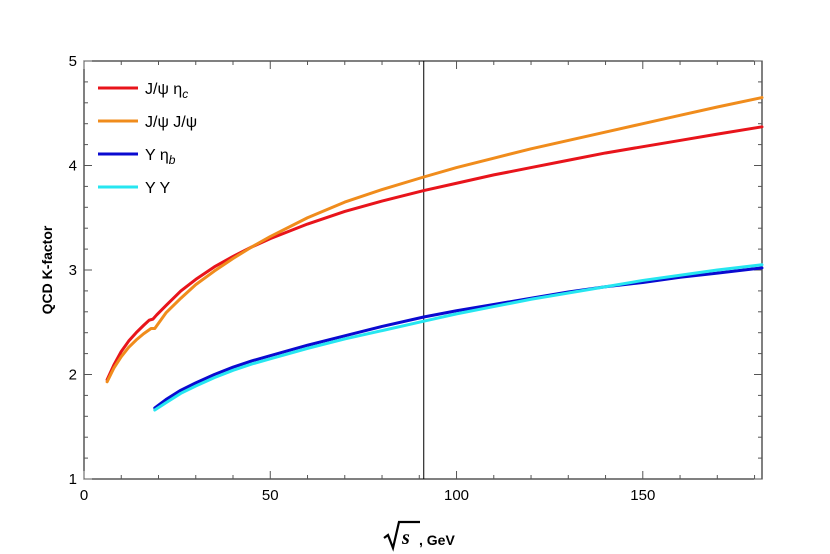  What do you see at coordinates (270, 495) in the screenshot?
I see `x-tick-label: 50` at bounding box center [270, 495].